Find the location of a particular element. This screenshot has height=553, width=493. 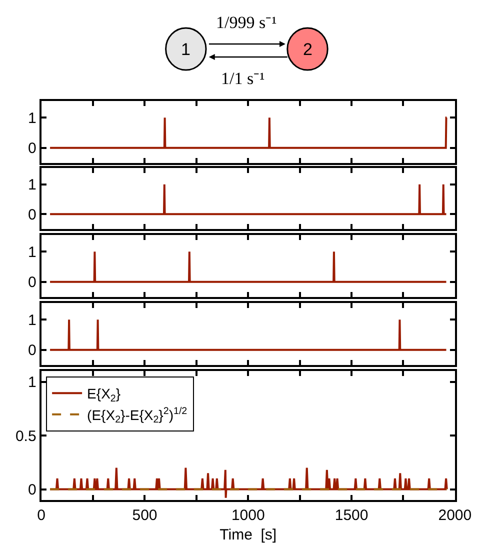

text: 1/999 s⁻¹ is located at coordinates (246, 22).